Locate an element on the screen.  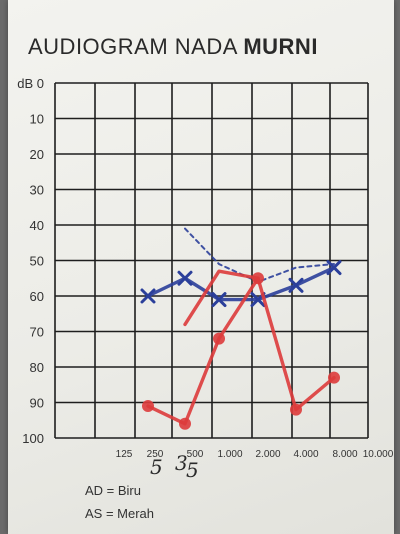
y-tick-label: 100 is located at coordinates (33, 438).